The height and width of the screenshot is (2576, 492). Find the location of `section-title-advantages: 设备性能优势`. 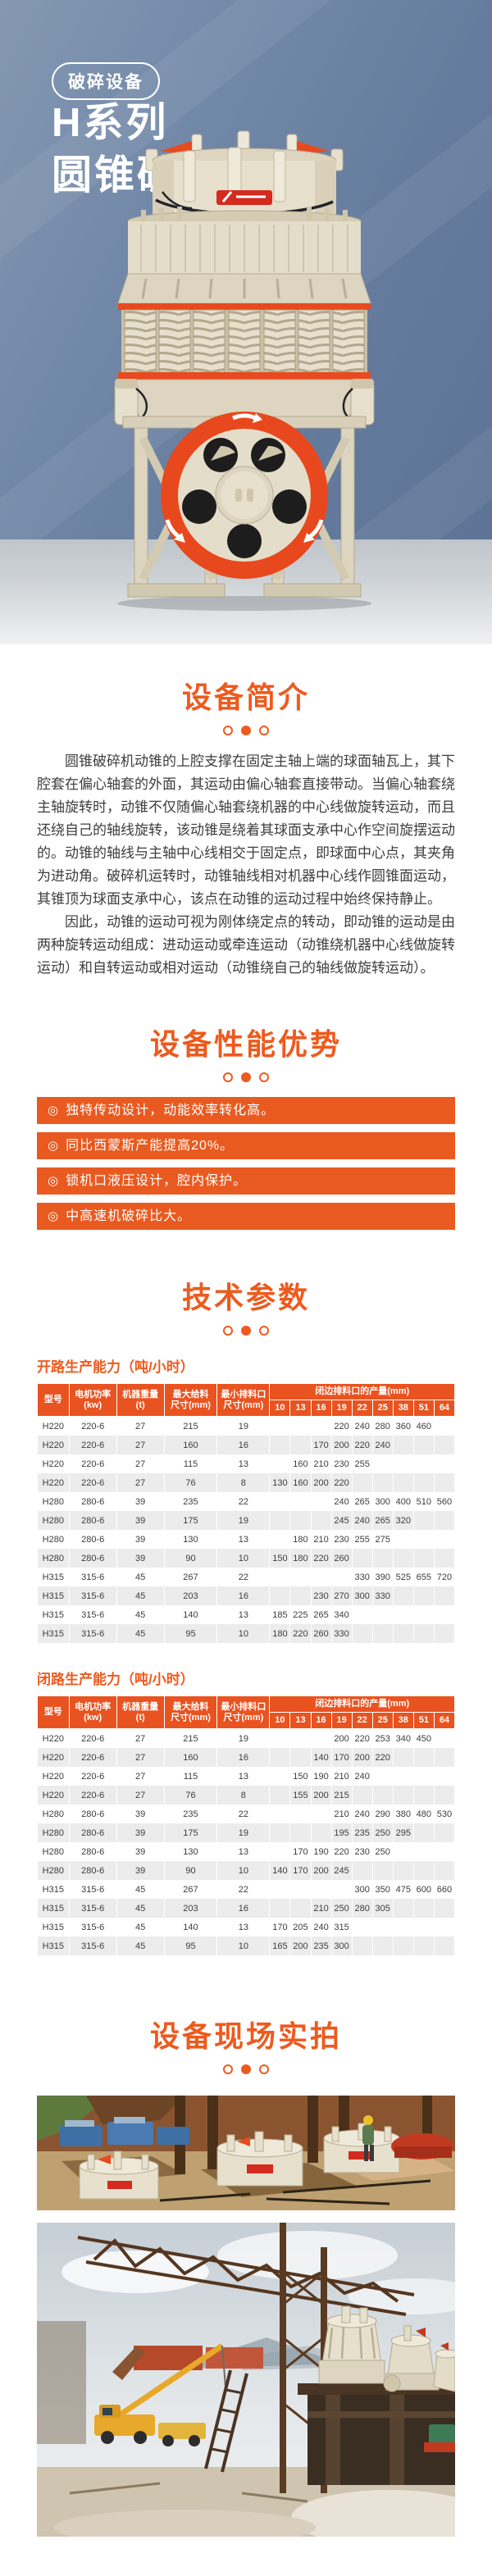

section-title-advantages: 设备性能优势 is located at coordinates (245, 1044).